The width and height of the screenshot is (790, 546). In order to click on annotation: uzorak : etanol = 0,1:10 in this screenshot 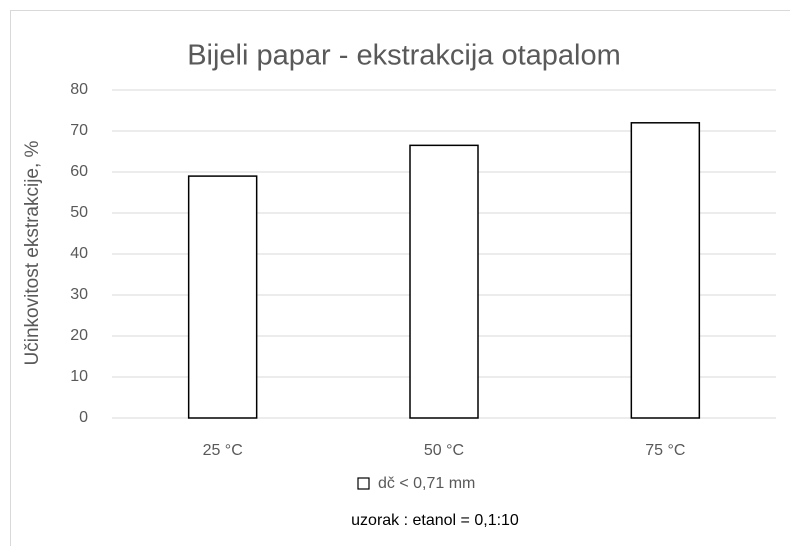, I will do `click(435, 520)`.